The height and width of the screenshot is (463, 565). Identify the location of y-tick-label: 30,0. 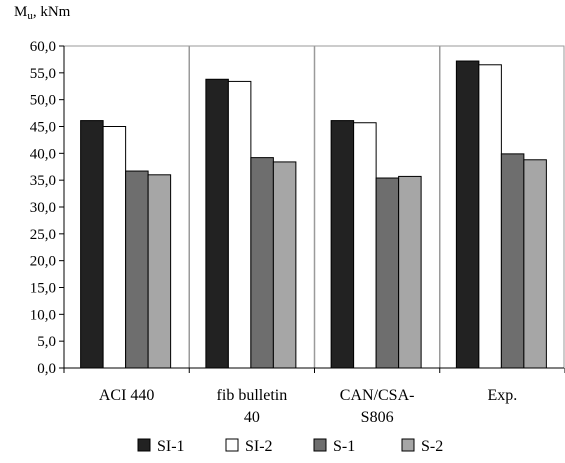
(43, 208).